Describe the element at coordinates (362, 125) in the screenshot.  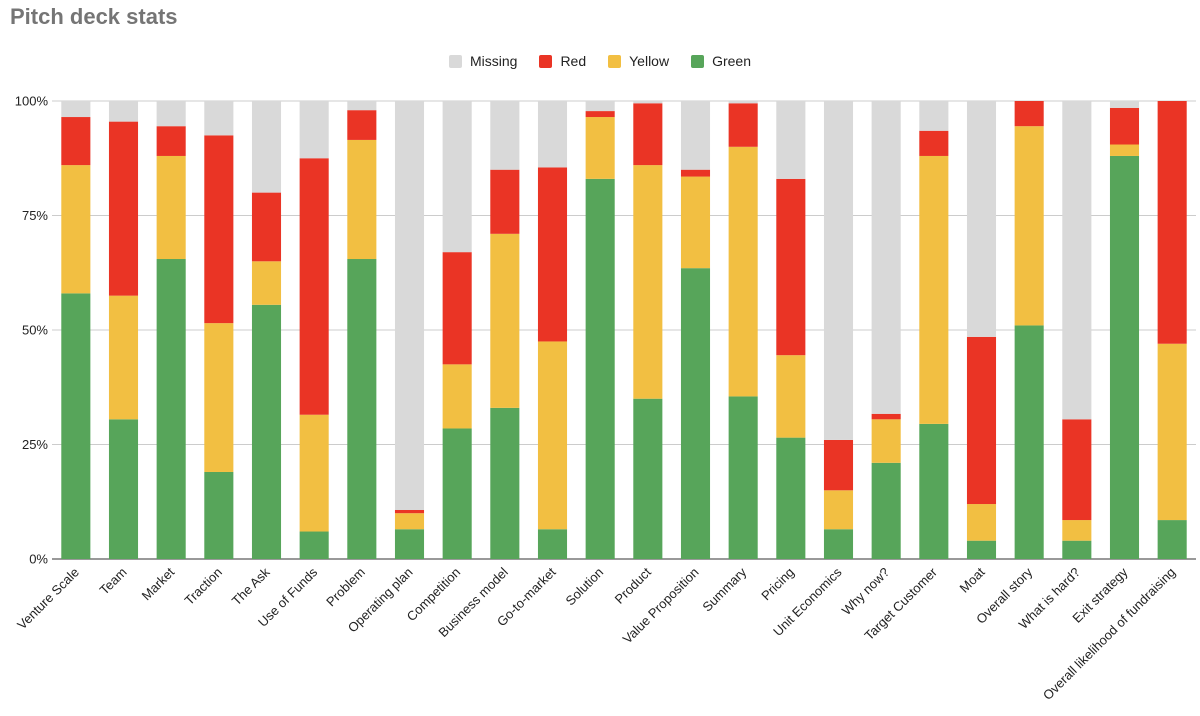
I see `bar-red-problem` at that location.